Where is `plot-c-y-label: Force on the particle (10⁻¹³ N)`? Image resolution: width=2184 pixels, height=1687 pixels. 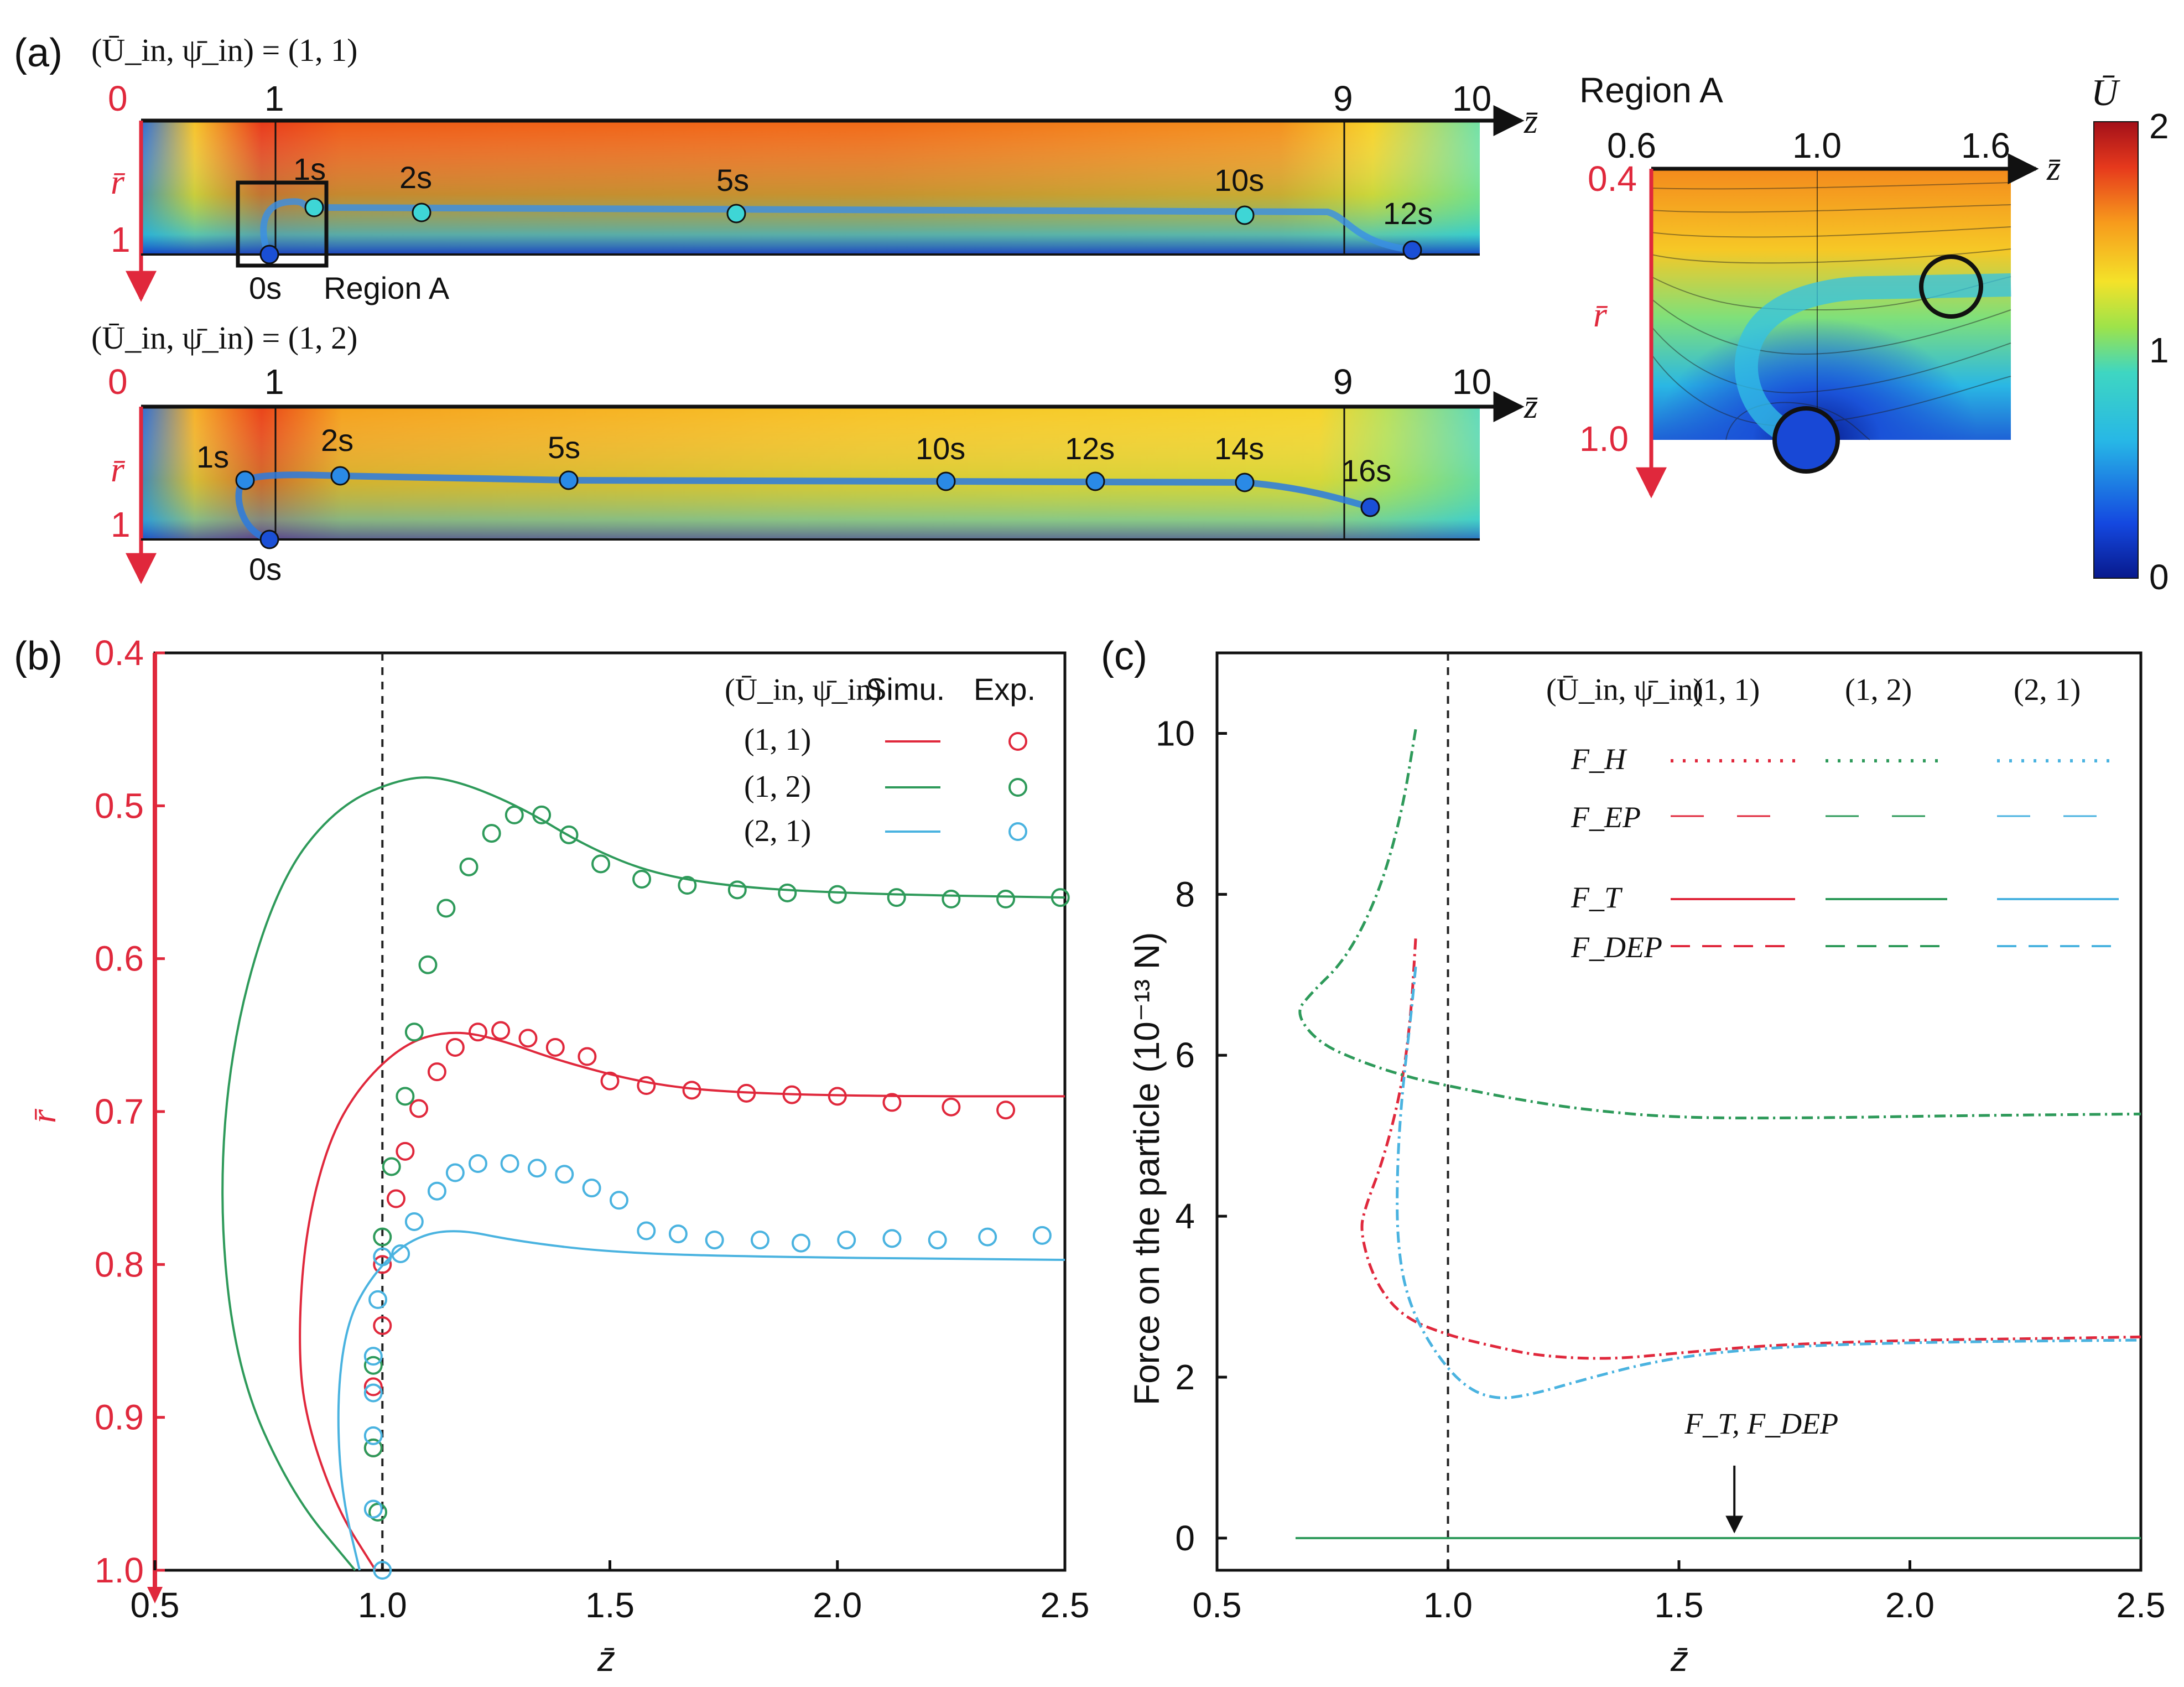 plot-c-y-label: Force on the particle (10⁻¹³ N) is located at coordinates (1147, 1168).